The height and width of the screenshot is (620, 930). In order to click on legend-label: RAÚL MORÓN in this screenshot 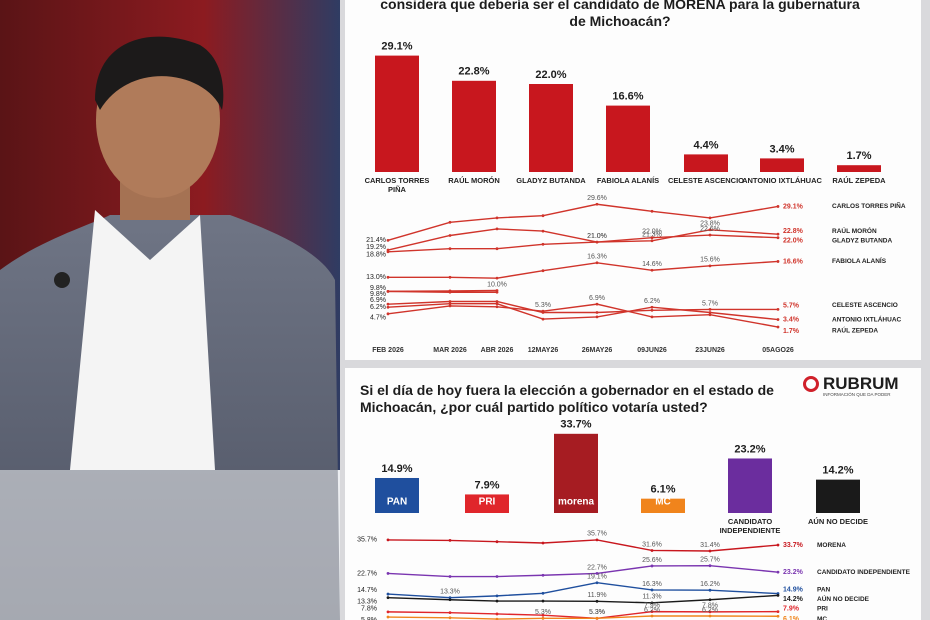, I will do `click(854, 230)`.